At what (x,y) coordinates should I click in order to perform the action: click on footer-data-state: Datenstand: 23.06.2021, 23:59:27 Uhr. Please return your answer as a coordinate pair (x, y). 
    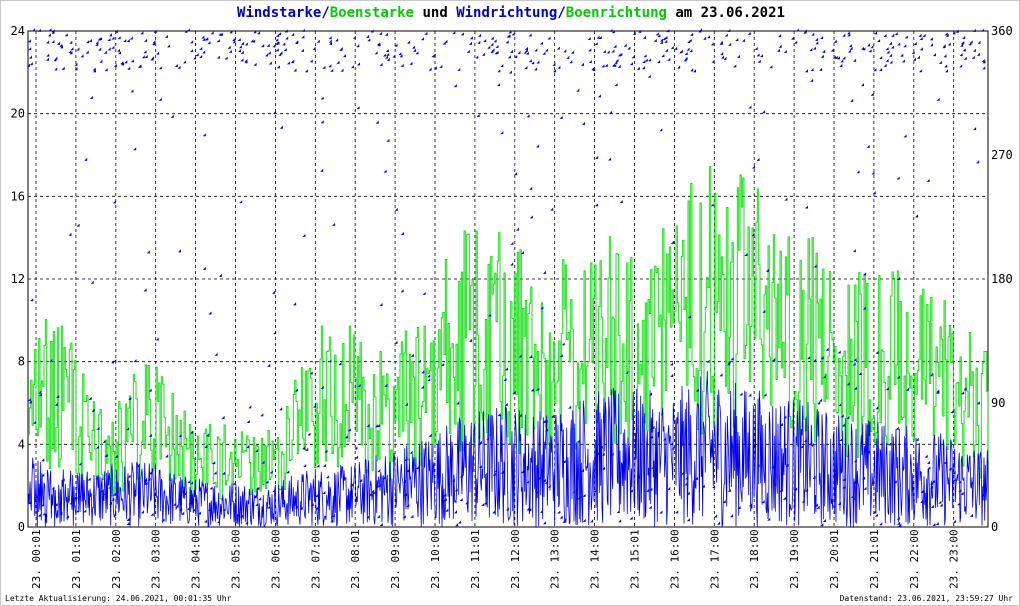
    Looking at the image, I should click on (926, 598).